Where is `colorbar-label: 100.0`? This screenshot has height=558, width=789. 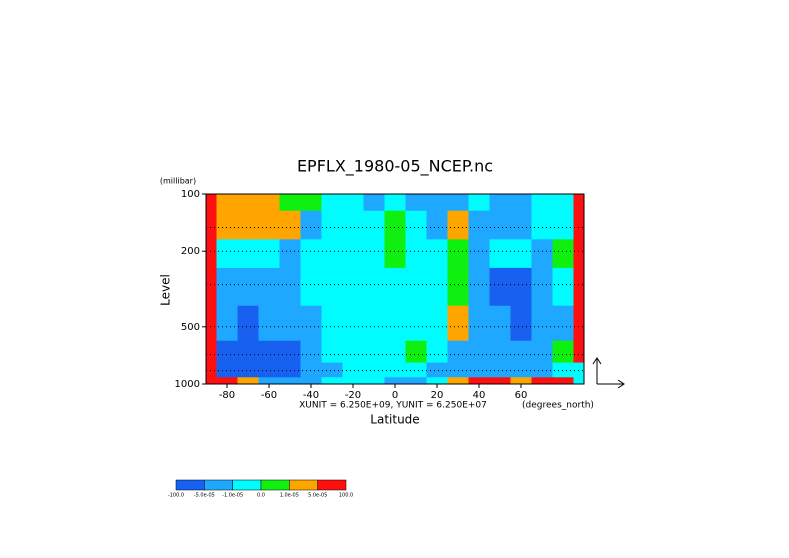
colorbar-label: 100.0 is located at coordinates (346, 496).